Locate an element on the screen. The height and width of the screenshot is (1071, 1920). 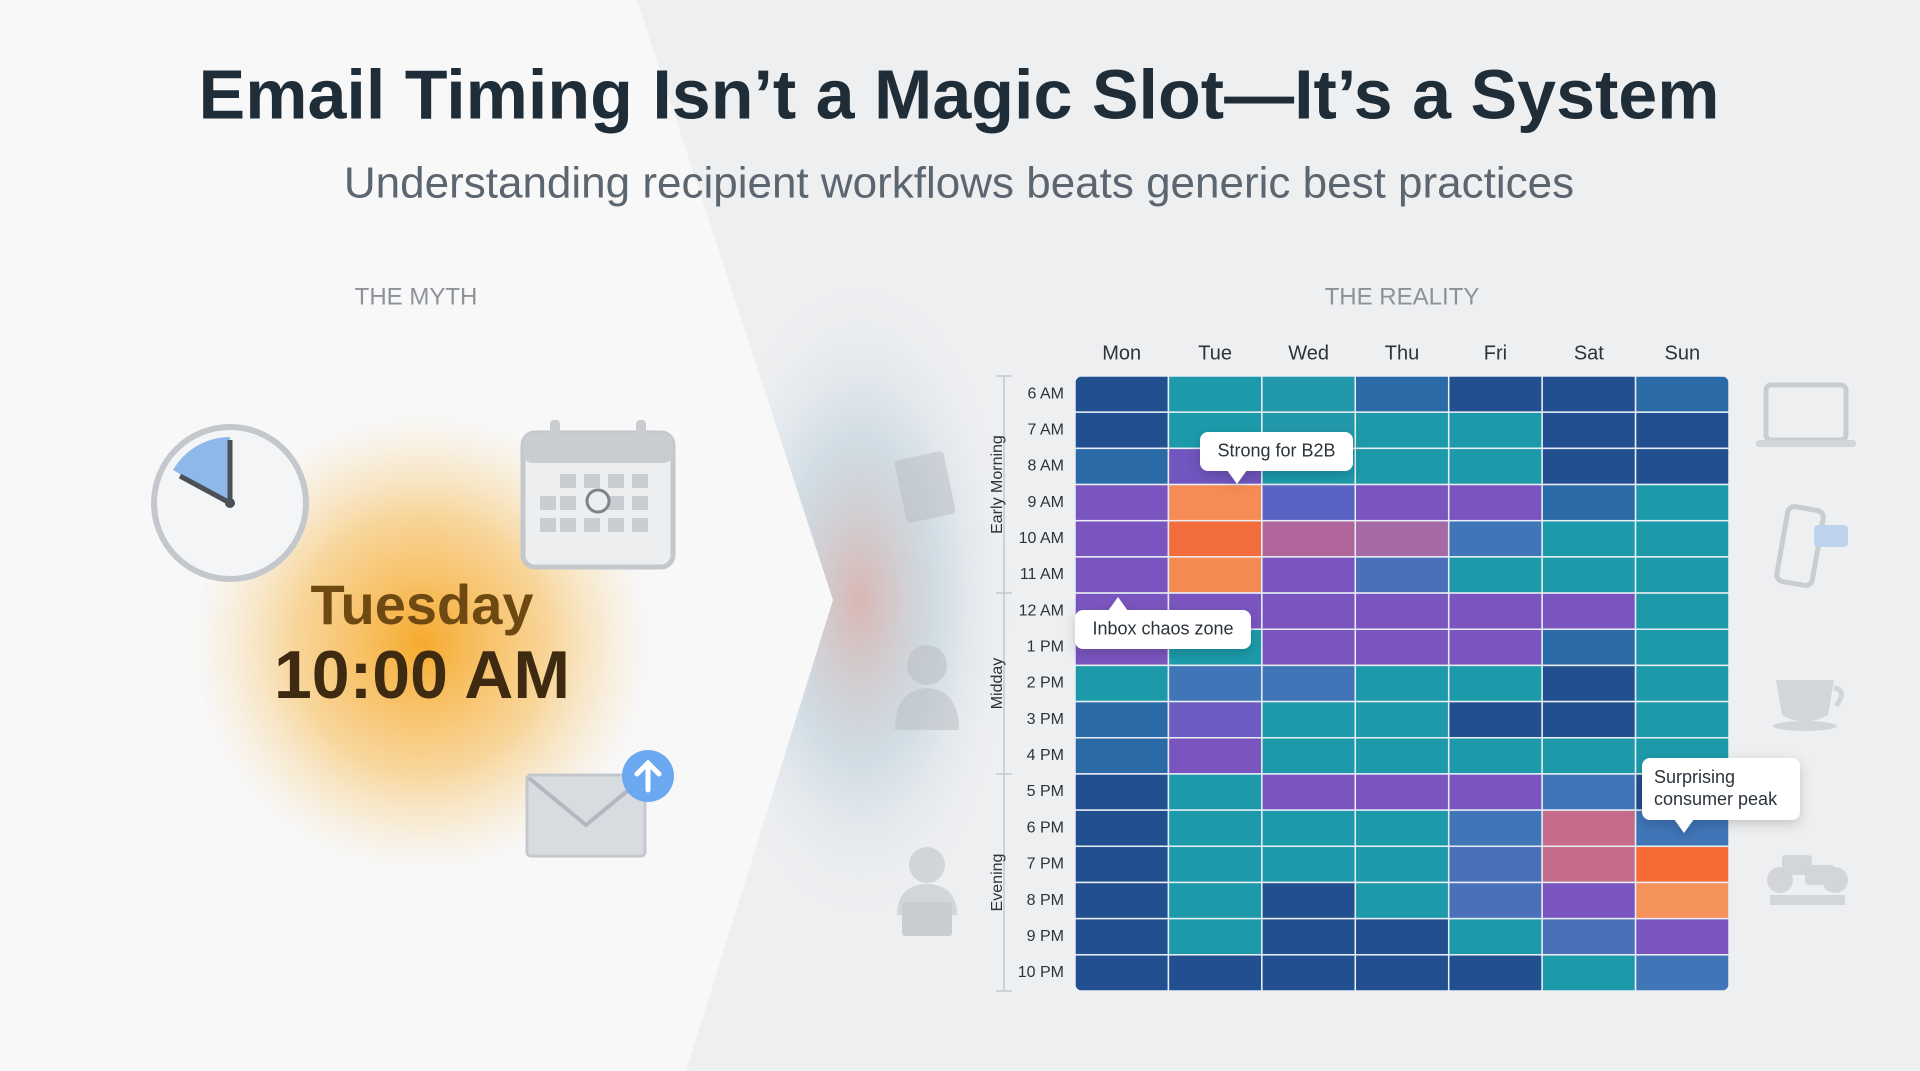
callout-text: Inbox chaos zone is located at coordinates (1162, 628).